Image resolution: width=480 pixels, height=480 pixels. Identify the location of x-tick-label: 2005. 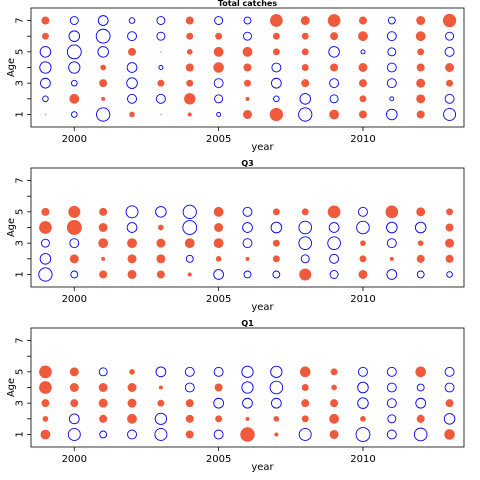
(218, 299).